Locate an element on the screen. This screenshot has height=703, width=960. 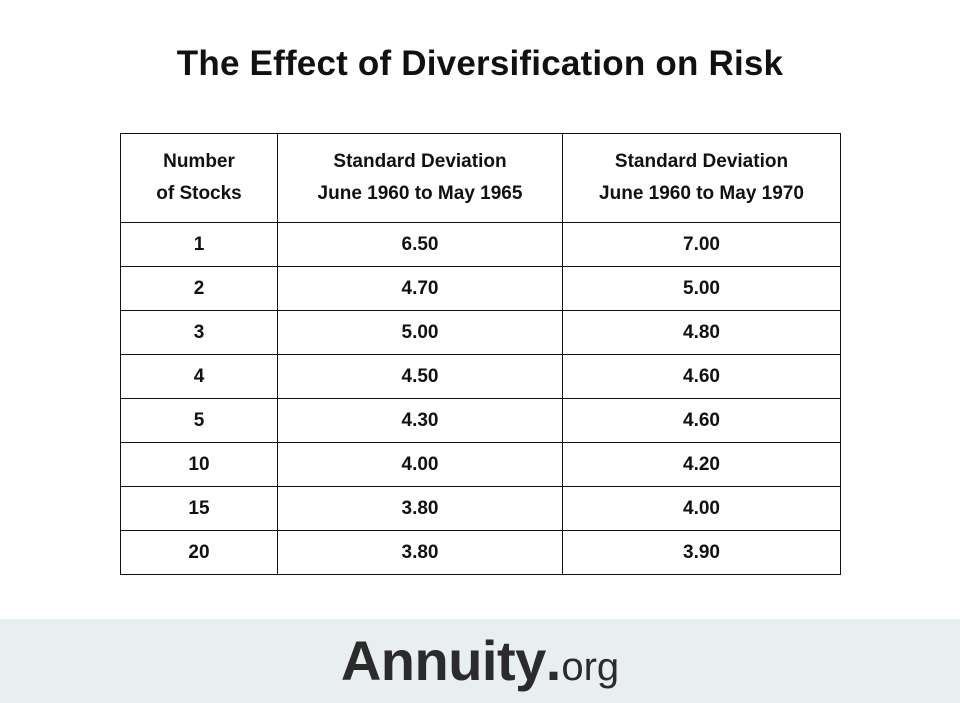
cell-number-of-stocks: 4 is located at coordinates (199, 376).